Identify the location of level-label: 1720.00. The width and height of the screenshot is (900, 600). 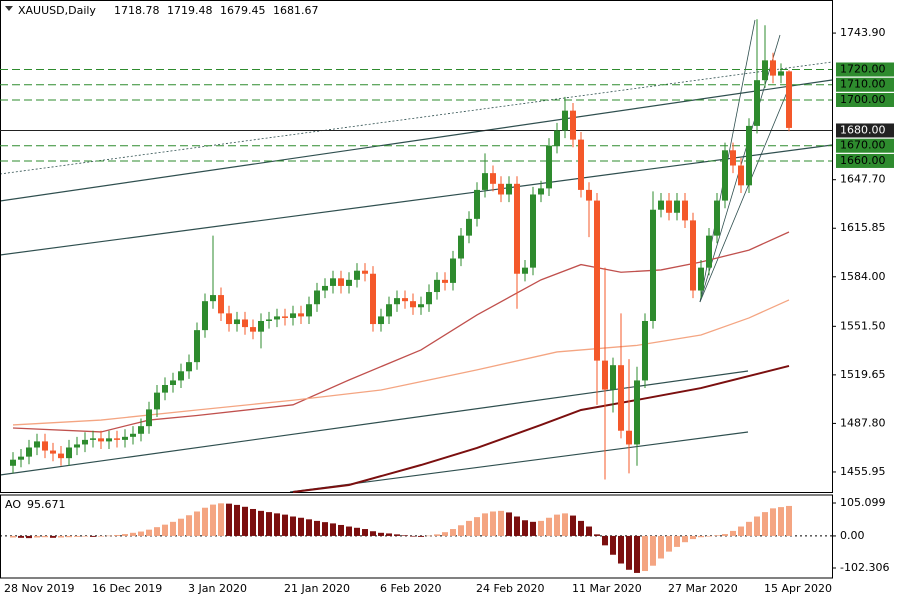
(863, 69).